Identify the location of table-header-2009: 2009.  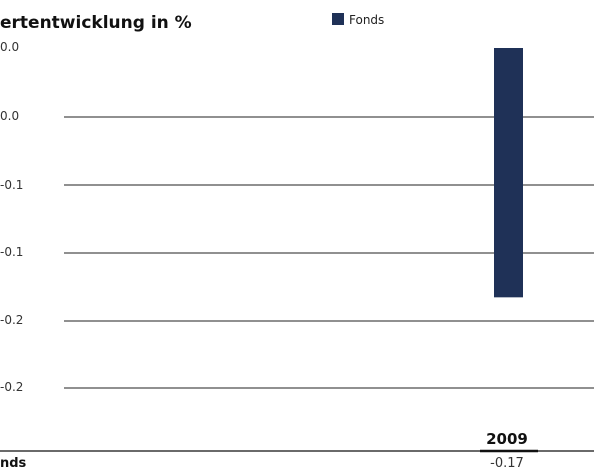
(507, 439).